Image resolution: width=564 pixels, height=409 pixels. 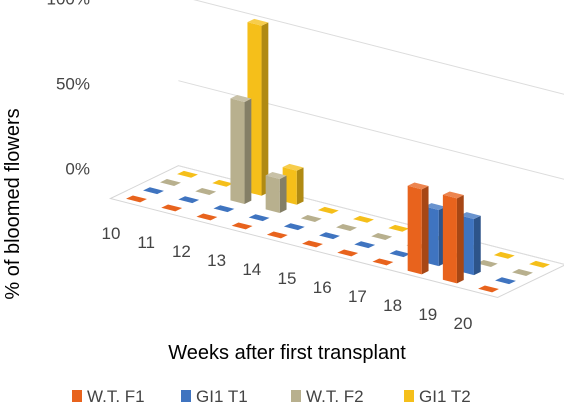 I want to click on legend-label: GI1 T2, so click(x=445, y=396).